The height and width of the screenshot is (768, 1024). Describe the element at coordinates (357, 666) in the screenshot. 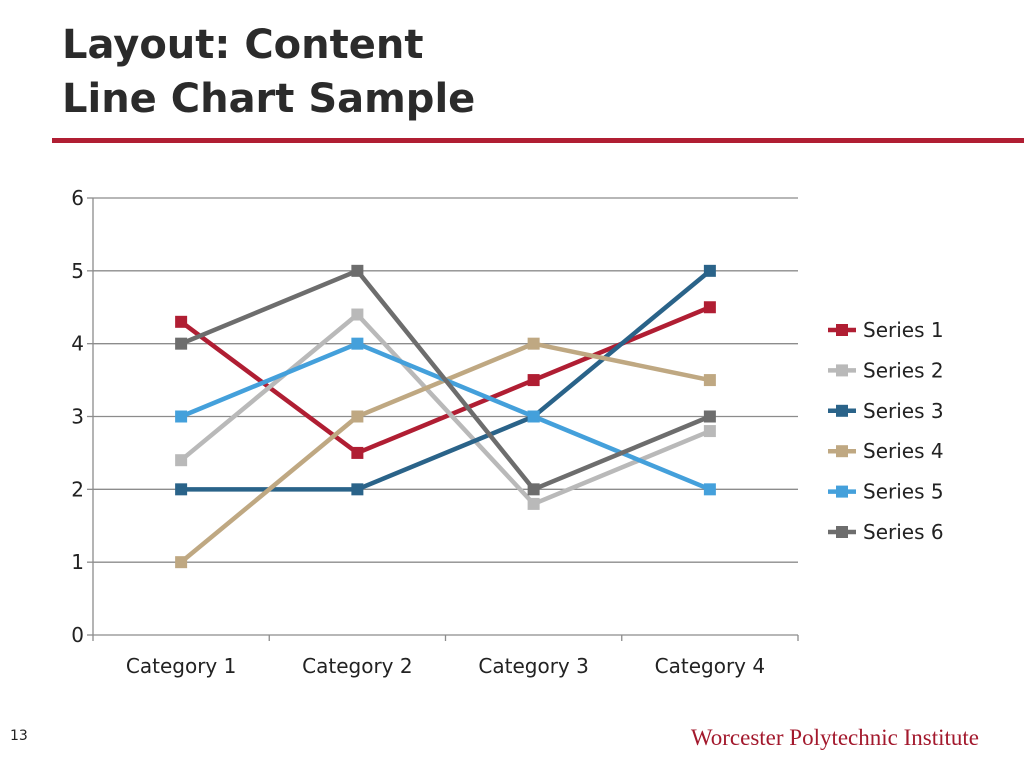

I see `x-tick-label: Category 2` at that location.